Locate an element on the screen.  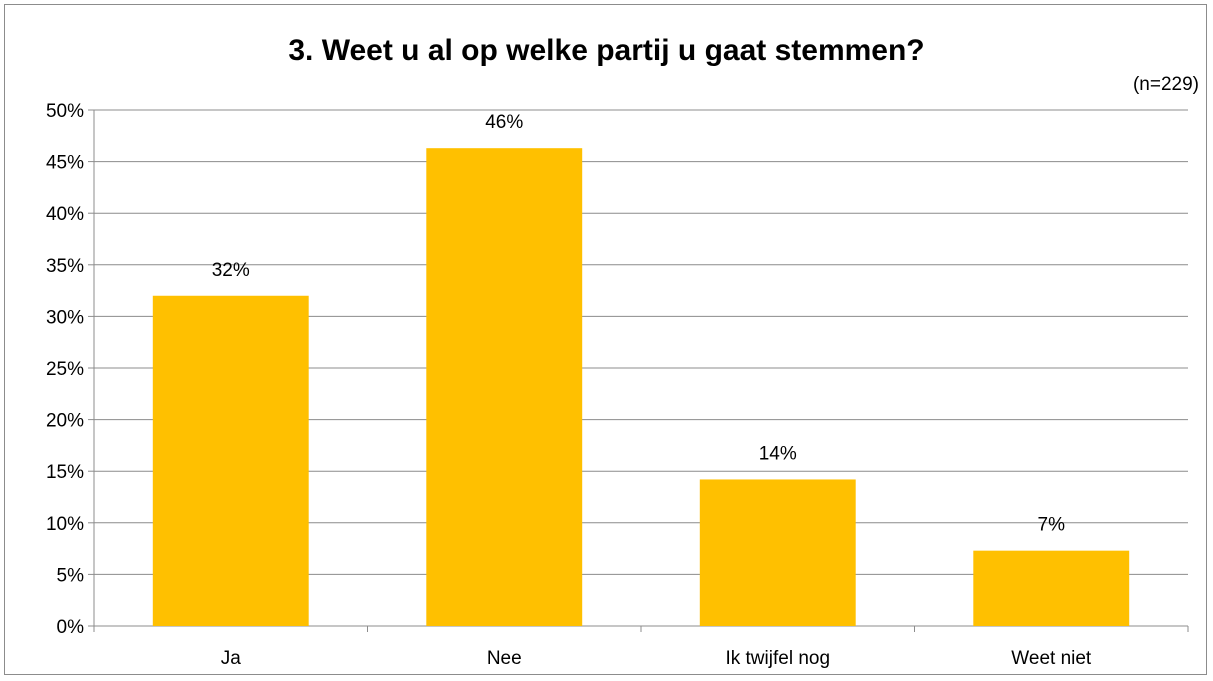
y-tick-label: 40% is located at coordinates (65, 214).